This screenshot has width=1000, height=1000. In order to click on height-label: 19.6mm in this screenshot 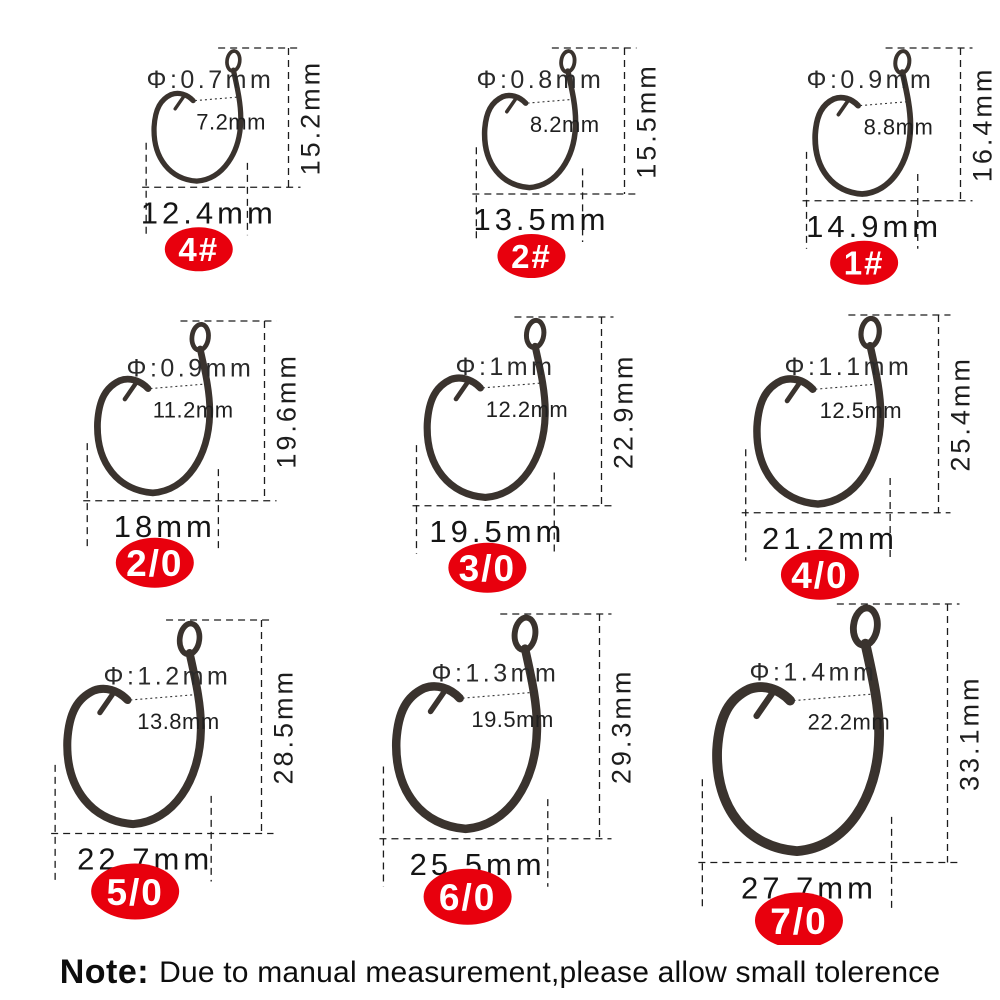, I will do `click(287, 411)`.